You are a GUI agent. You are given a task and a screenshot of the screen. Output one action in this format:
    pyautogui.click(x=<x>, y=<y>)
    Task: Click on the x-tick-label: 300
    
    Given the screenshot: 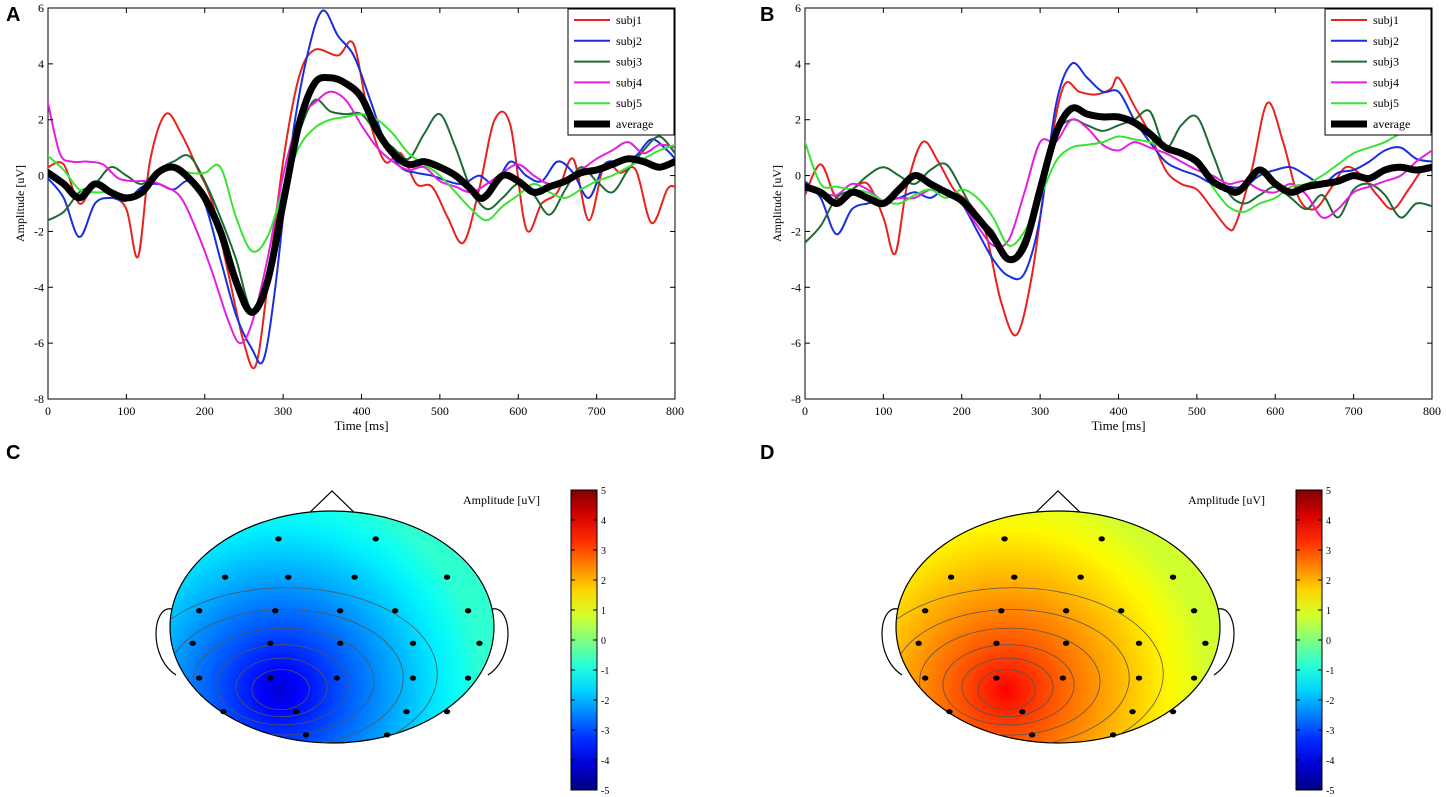 What is the action you would take?
    pyautogui.click(x=1040, y=411)
    